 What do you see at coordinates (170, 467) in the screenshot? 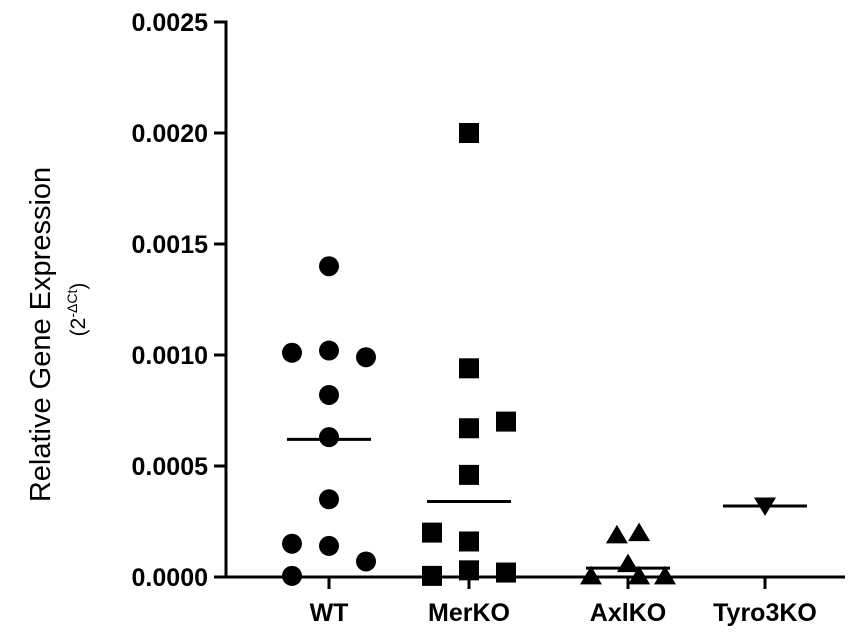
I see `y-tick-label: 0.0005` at bounding box center [170, 467].